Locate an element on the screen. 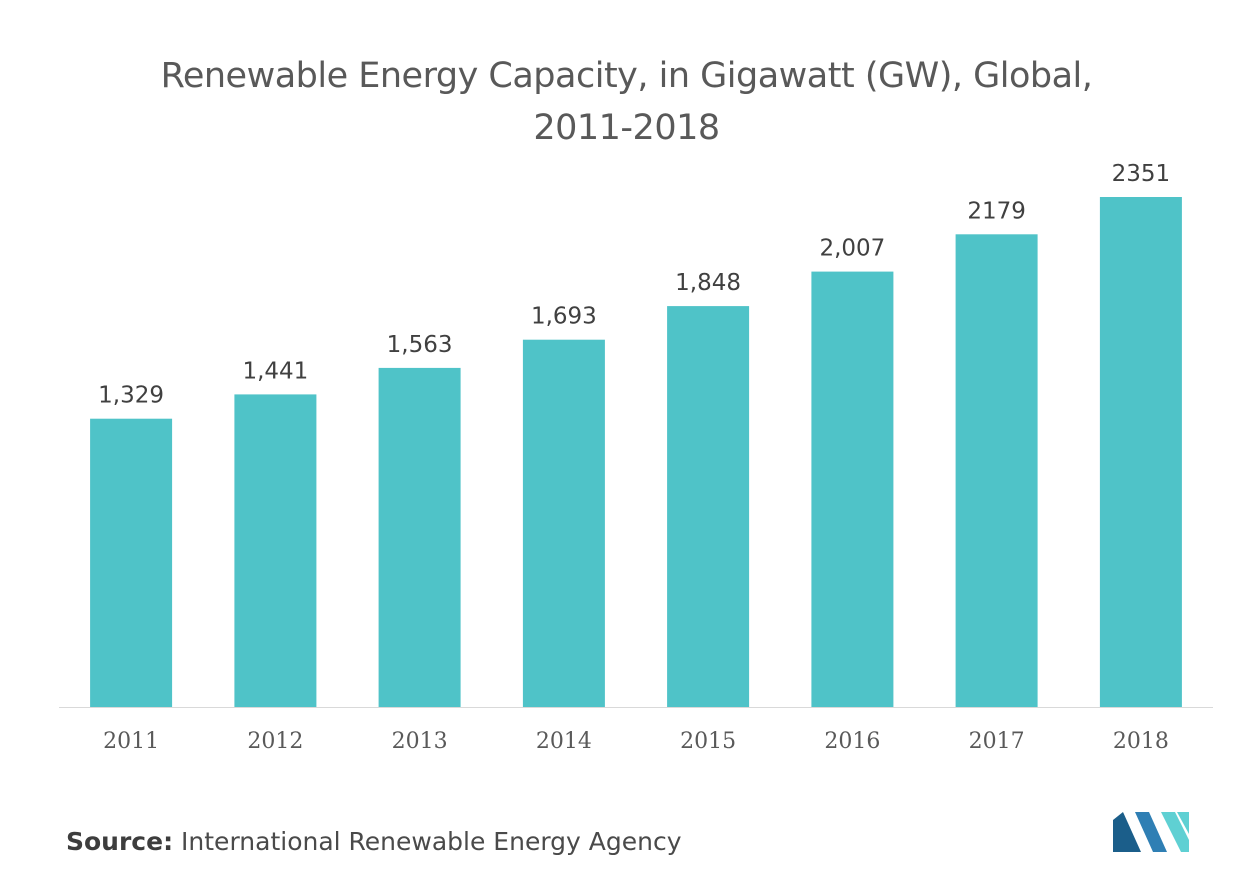 The height and width of the screenshot is (881, 1253). logo-shape-right-top is located at coordinates (1183, 823).